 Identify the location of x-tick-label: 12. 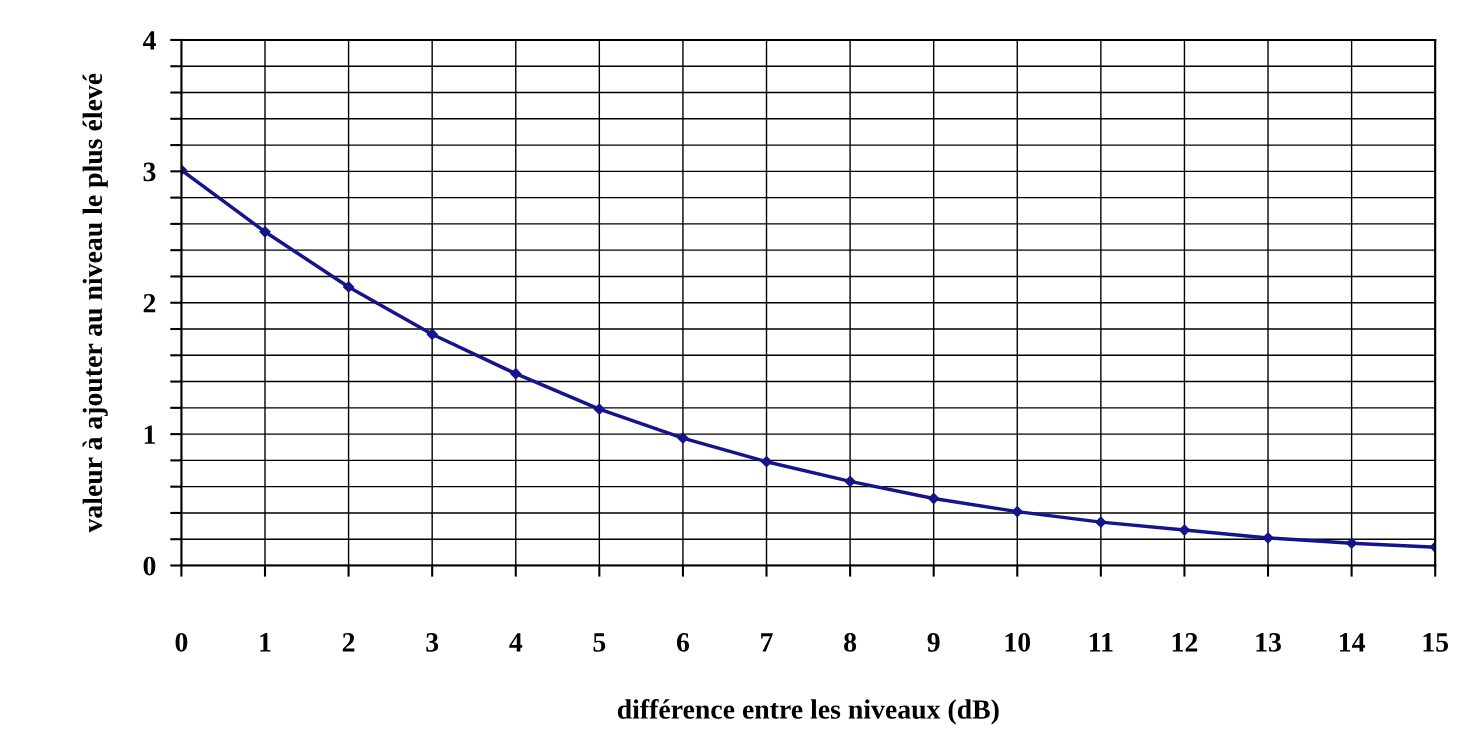
(1185, 642).